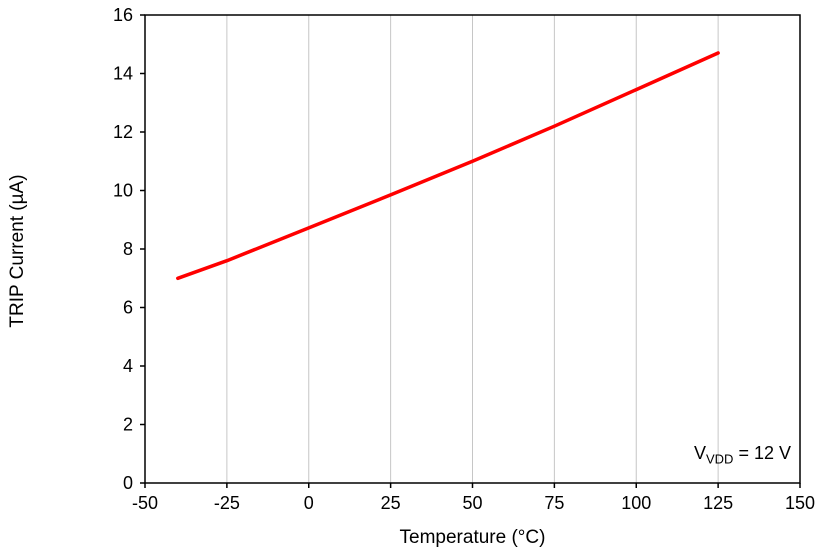 The image size is (839, 559). What do you see at coordinates (718, 503) in the screenshot?
I see `x-tick-label: 125` at bounding box center [718, 503].